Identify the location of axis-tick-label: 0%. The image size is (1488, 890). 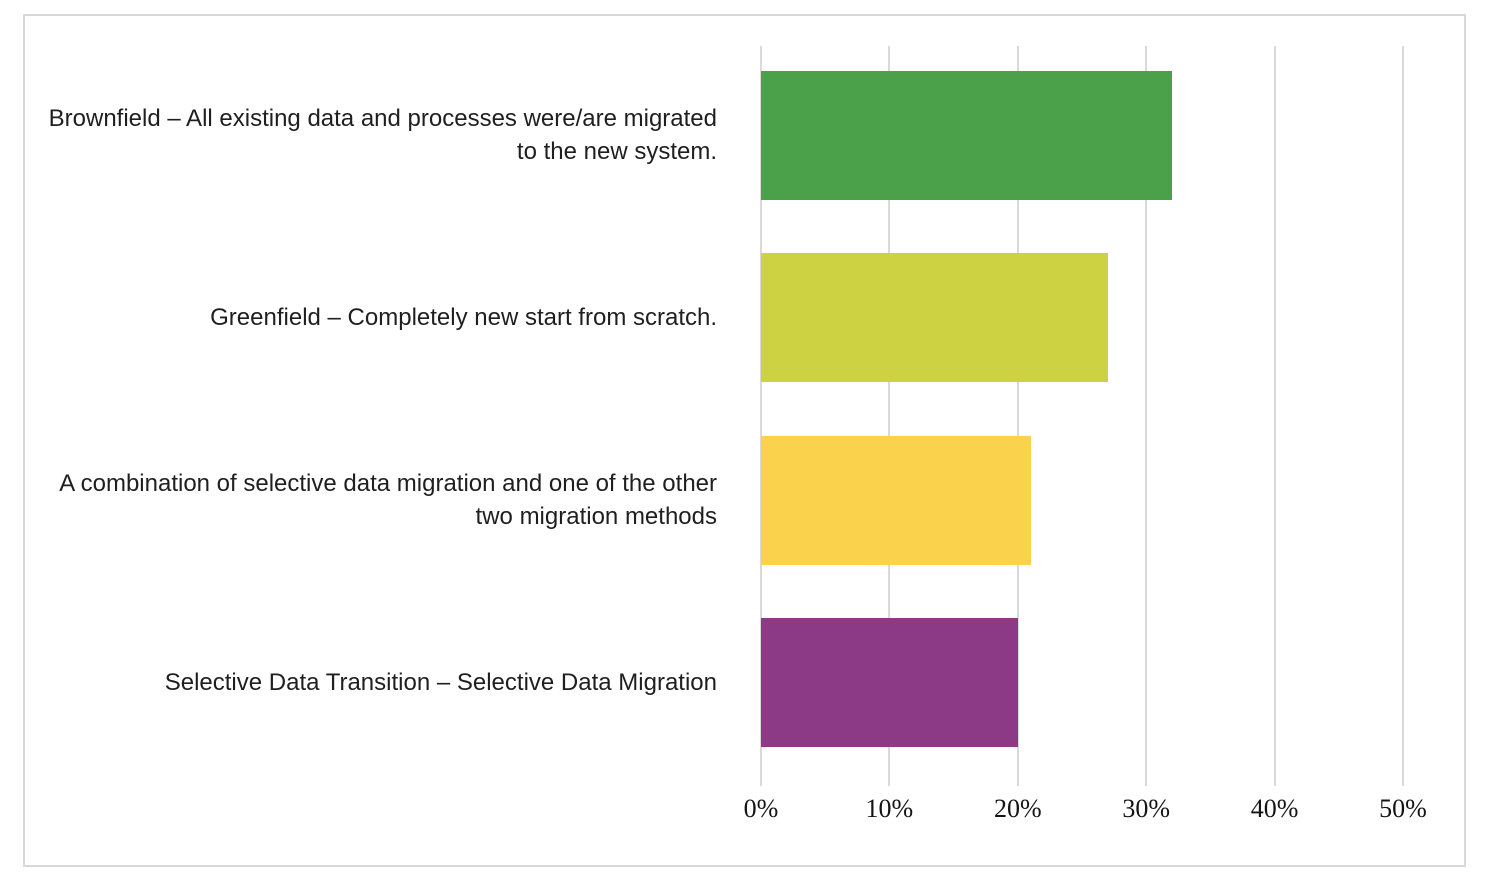
(761, 808).